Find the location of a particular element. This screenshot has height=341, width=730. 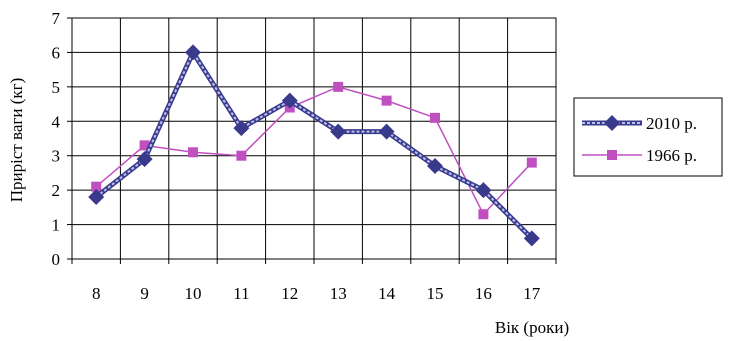

x-tick-label: 13 is located at coordinates (338, 293).